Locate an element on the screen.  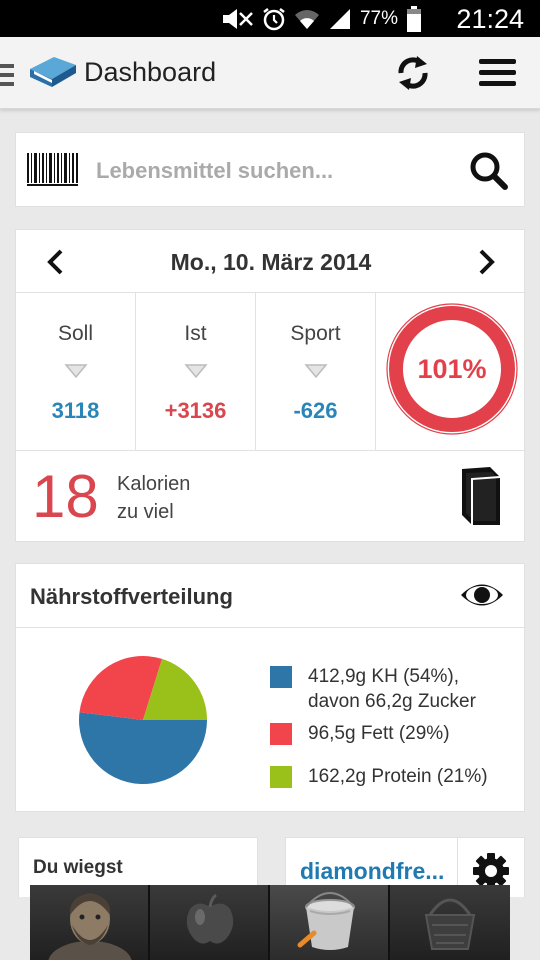
nutrient-header: Nährstoffverteilung is located at coordinates (271, 596).